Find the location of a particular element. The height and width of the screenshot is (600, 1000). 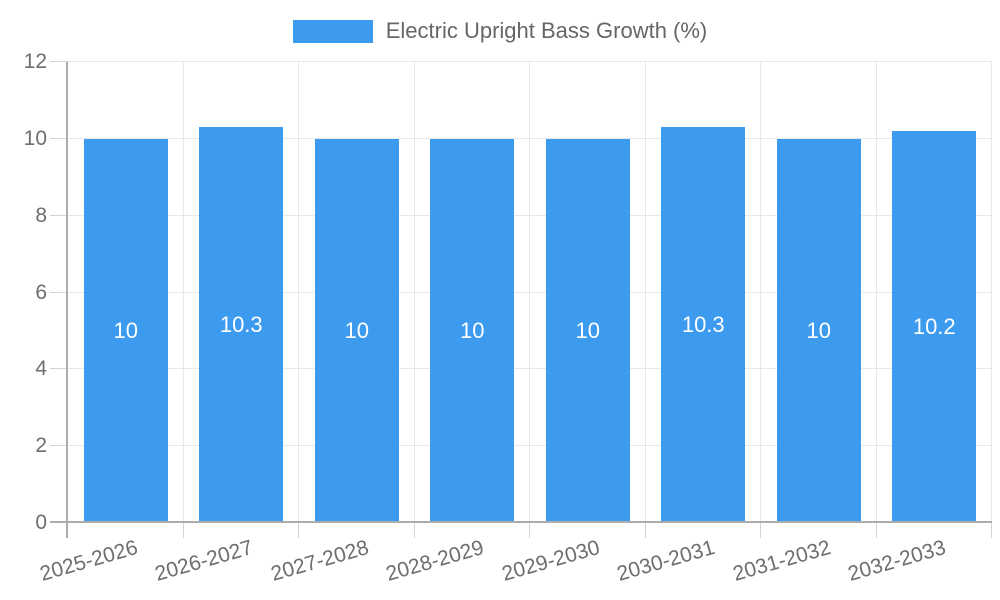

y-axis-tick-label: 10 is located at coordinates (35, 138).